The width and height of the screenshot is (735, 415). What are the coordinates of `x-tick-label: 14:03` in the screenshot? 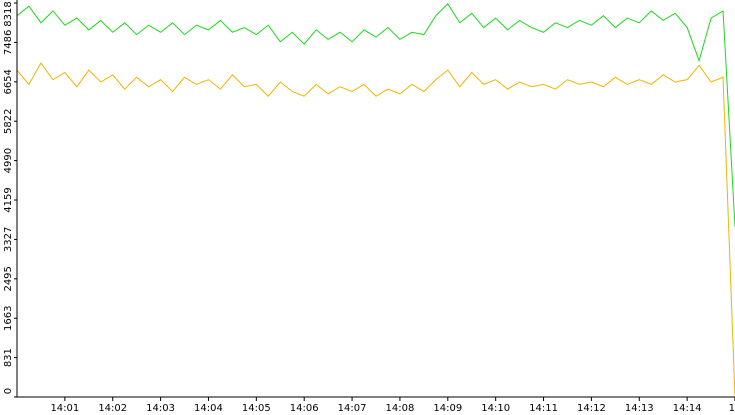 It's located at (160, 408).